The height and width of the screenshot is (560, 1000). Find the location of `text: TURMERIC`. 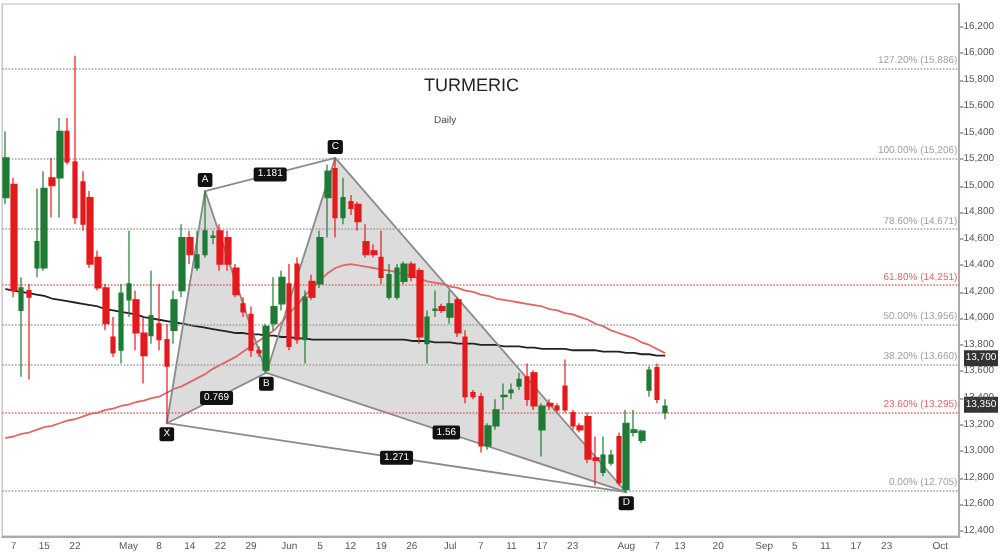

text: TURMERIC is located at coordinates (472, 85).